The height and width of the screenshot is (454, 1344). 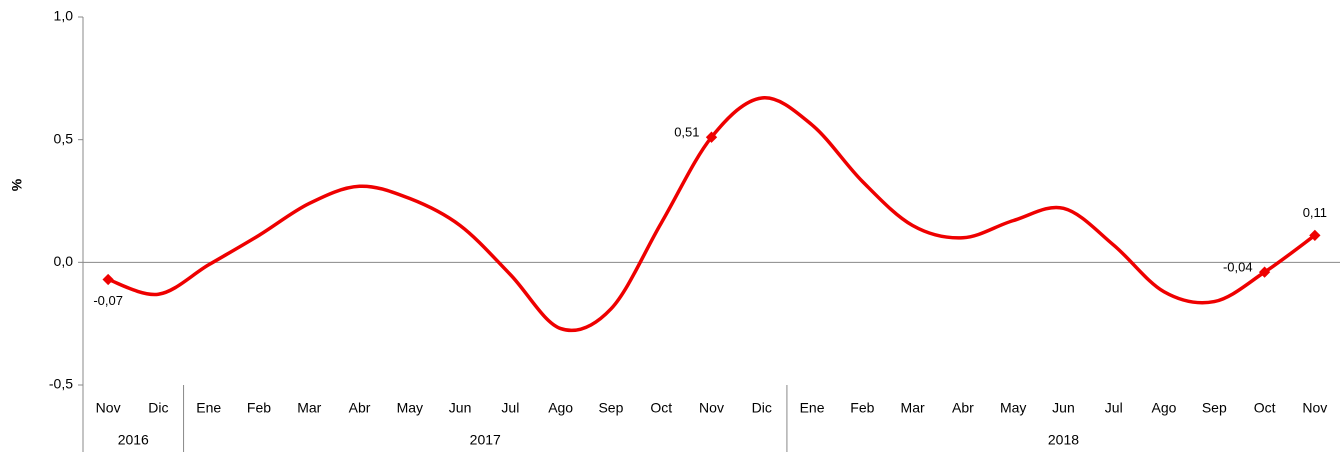 What do you see at coordinates (1063, 440) in the screenshot?
I see `x-group-label: 2018` at bounding box center [1063, 440].